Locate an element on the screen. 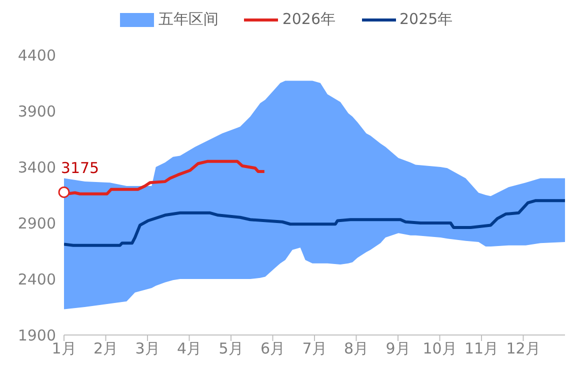 This screenshot has width=570, height=381. x-tick-label: 8月 is located at coordinates (356, 349).